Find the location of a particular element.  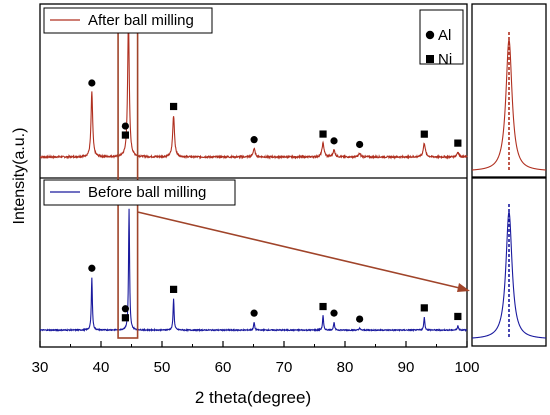

x-tick-label: 100 is located at coordinates (466, 367).